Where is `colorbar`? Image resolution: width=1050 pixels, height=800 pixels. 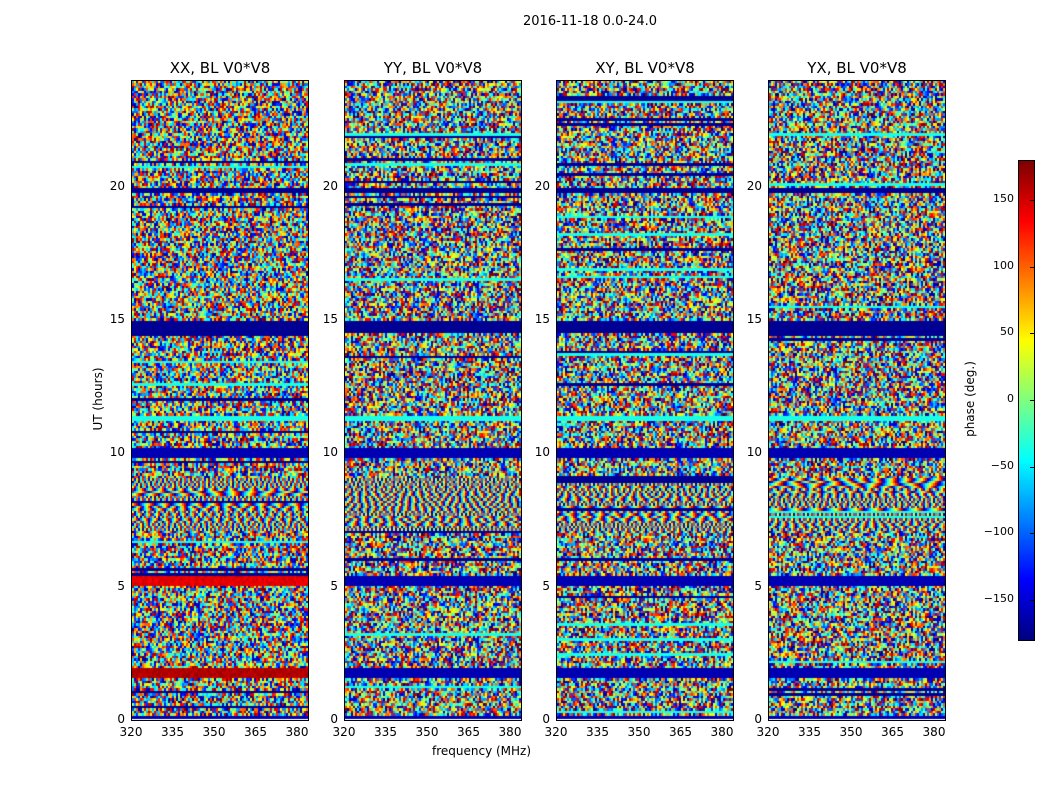 colorbar is located at coordinates (1026, 400).